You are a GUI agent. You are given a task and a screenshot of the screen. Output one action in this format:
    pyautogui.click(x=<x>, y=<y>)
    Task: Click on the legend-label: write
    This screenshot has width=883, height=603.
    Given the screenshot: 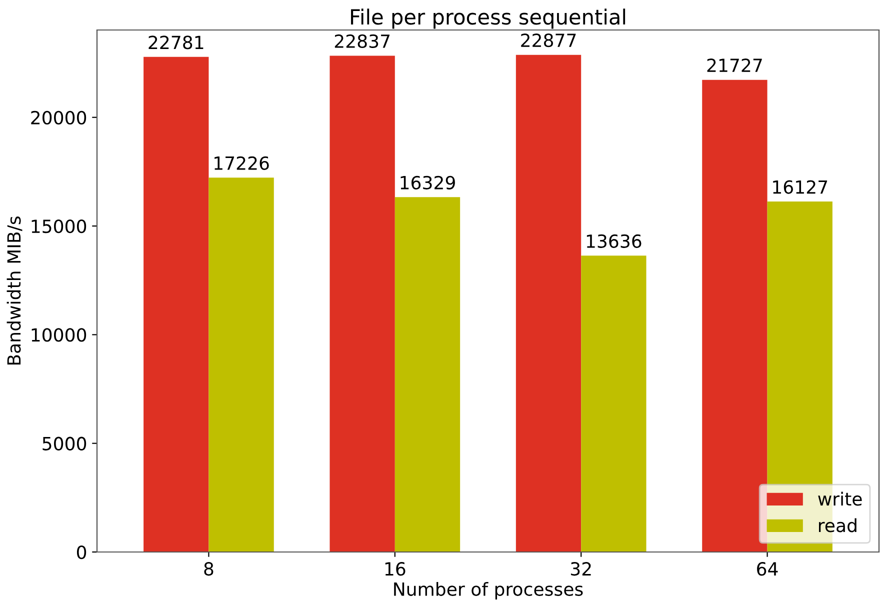 What is the action you would take?
    pyautogui.click(x=840, y=499)
    